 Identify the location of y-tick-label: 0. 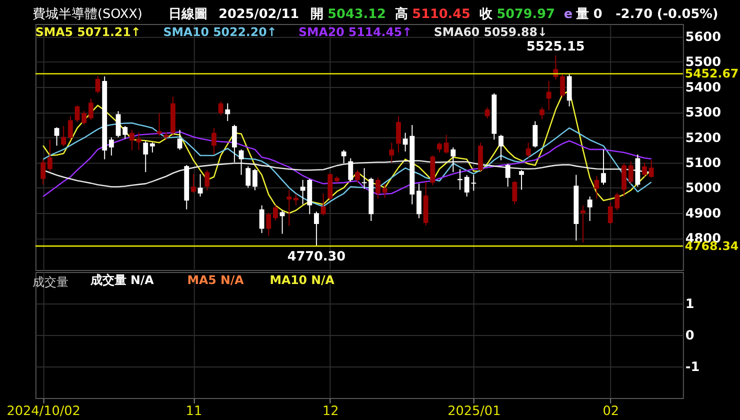
(689, 336).